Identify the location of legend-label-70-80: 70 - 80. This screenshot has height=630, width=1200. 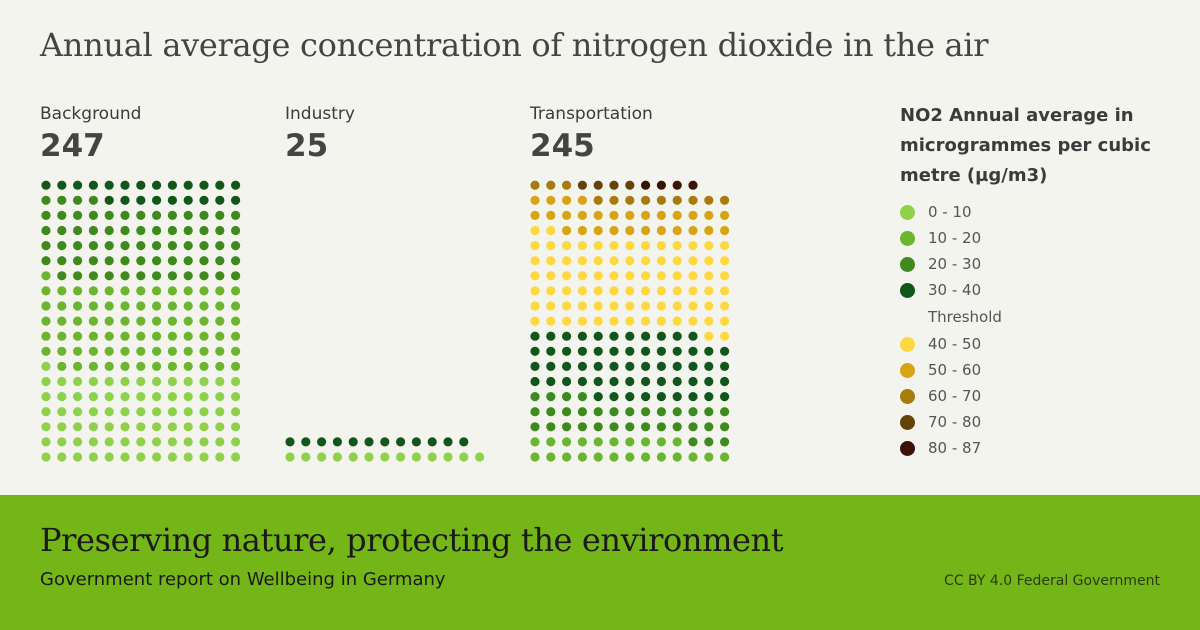
(955, 422).